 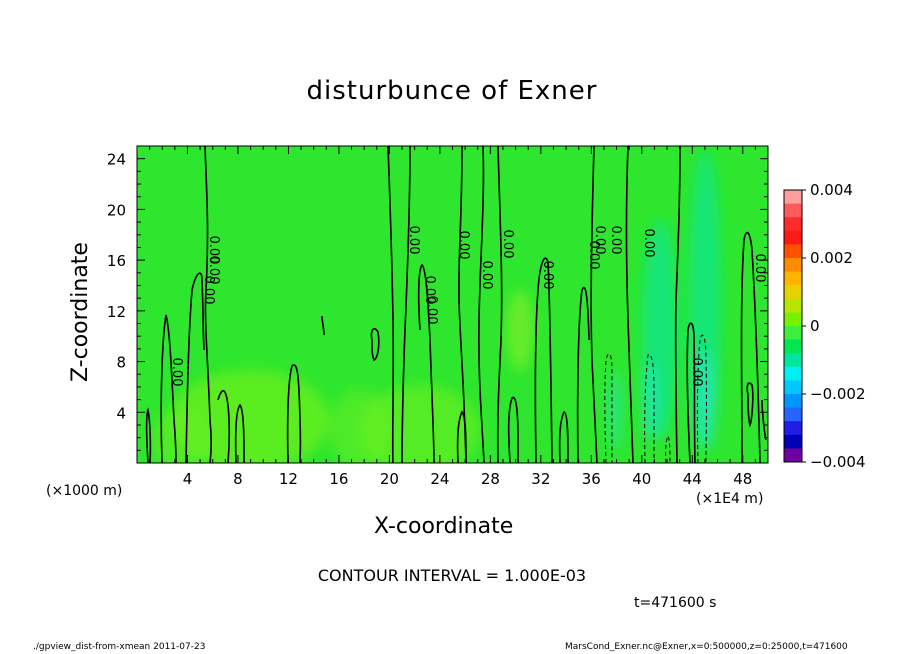 I want to click on colorbar: 0.004 0.002 0 −0.002 −0.004, so click(x=824, y=326).